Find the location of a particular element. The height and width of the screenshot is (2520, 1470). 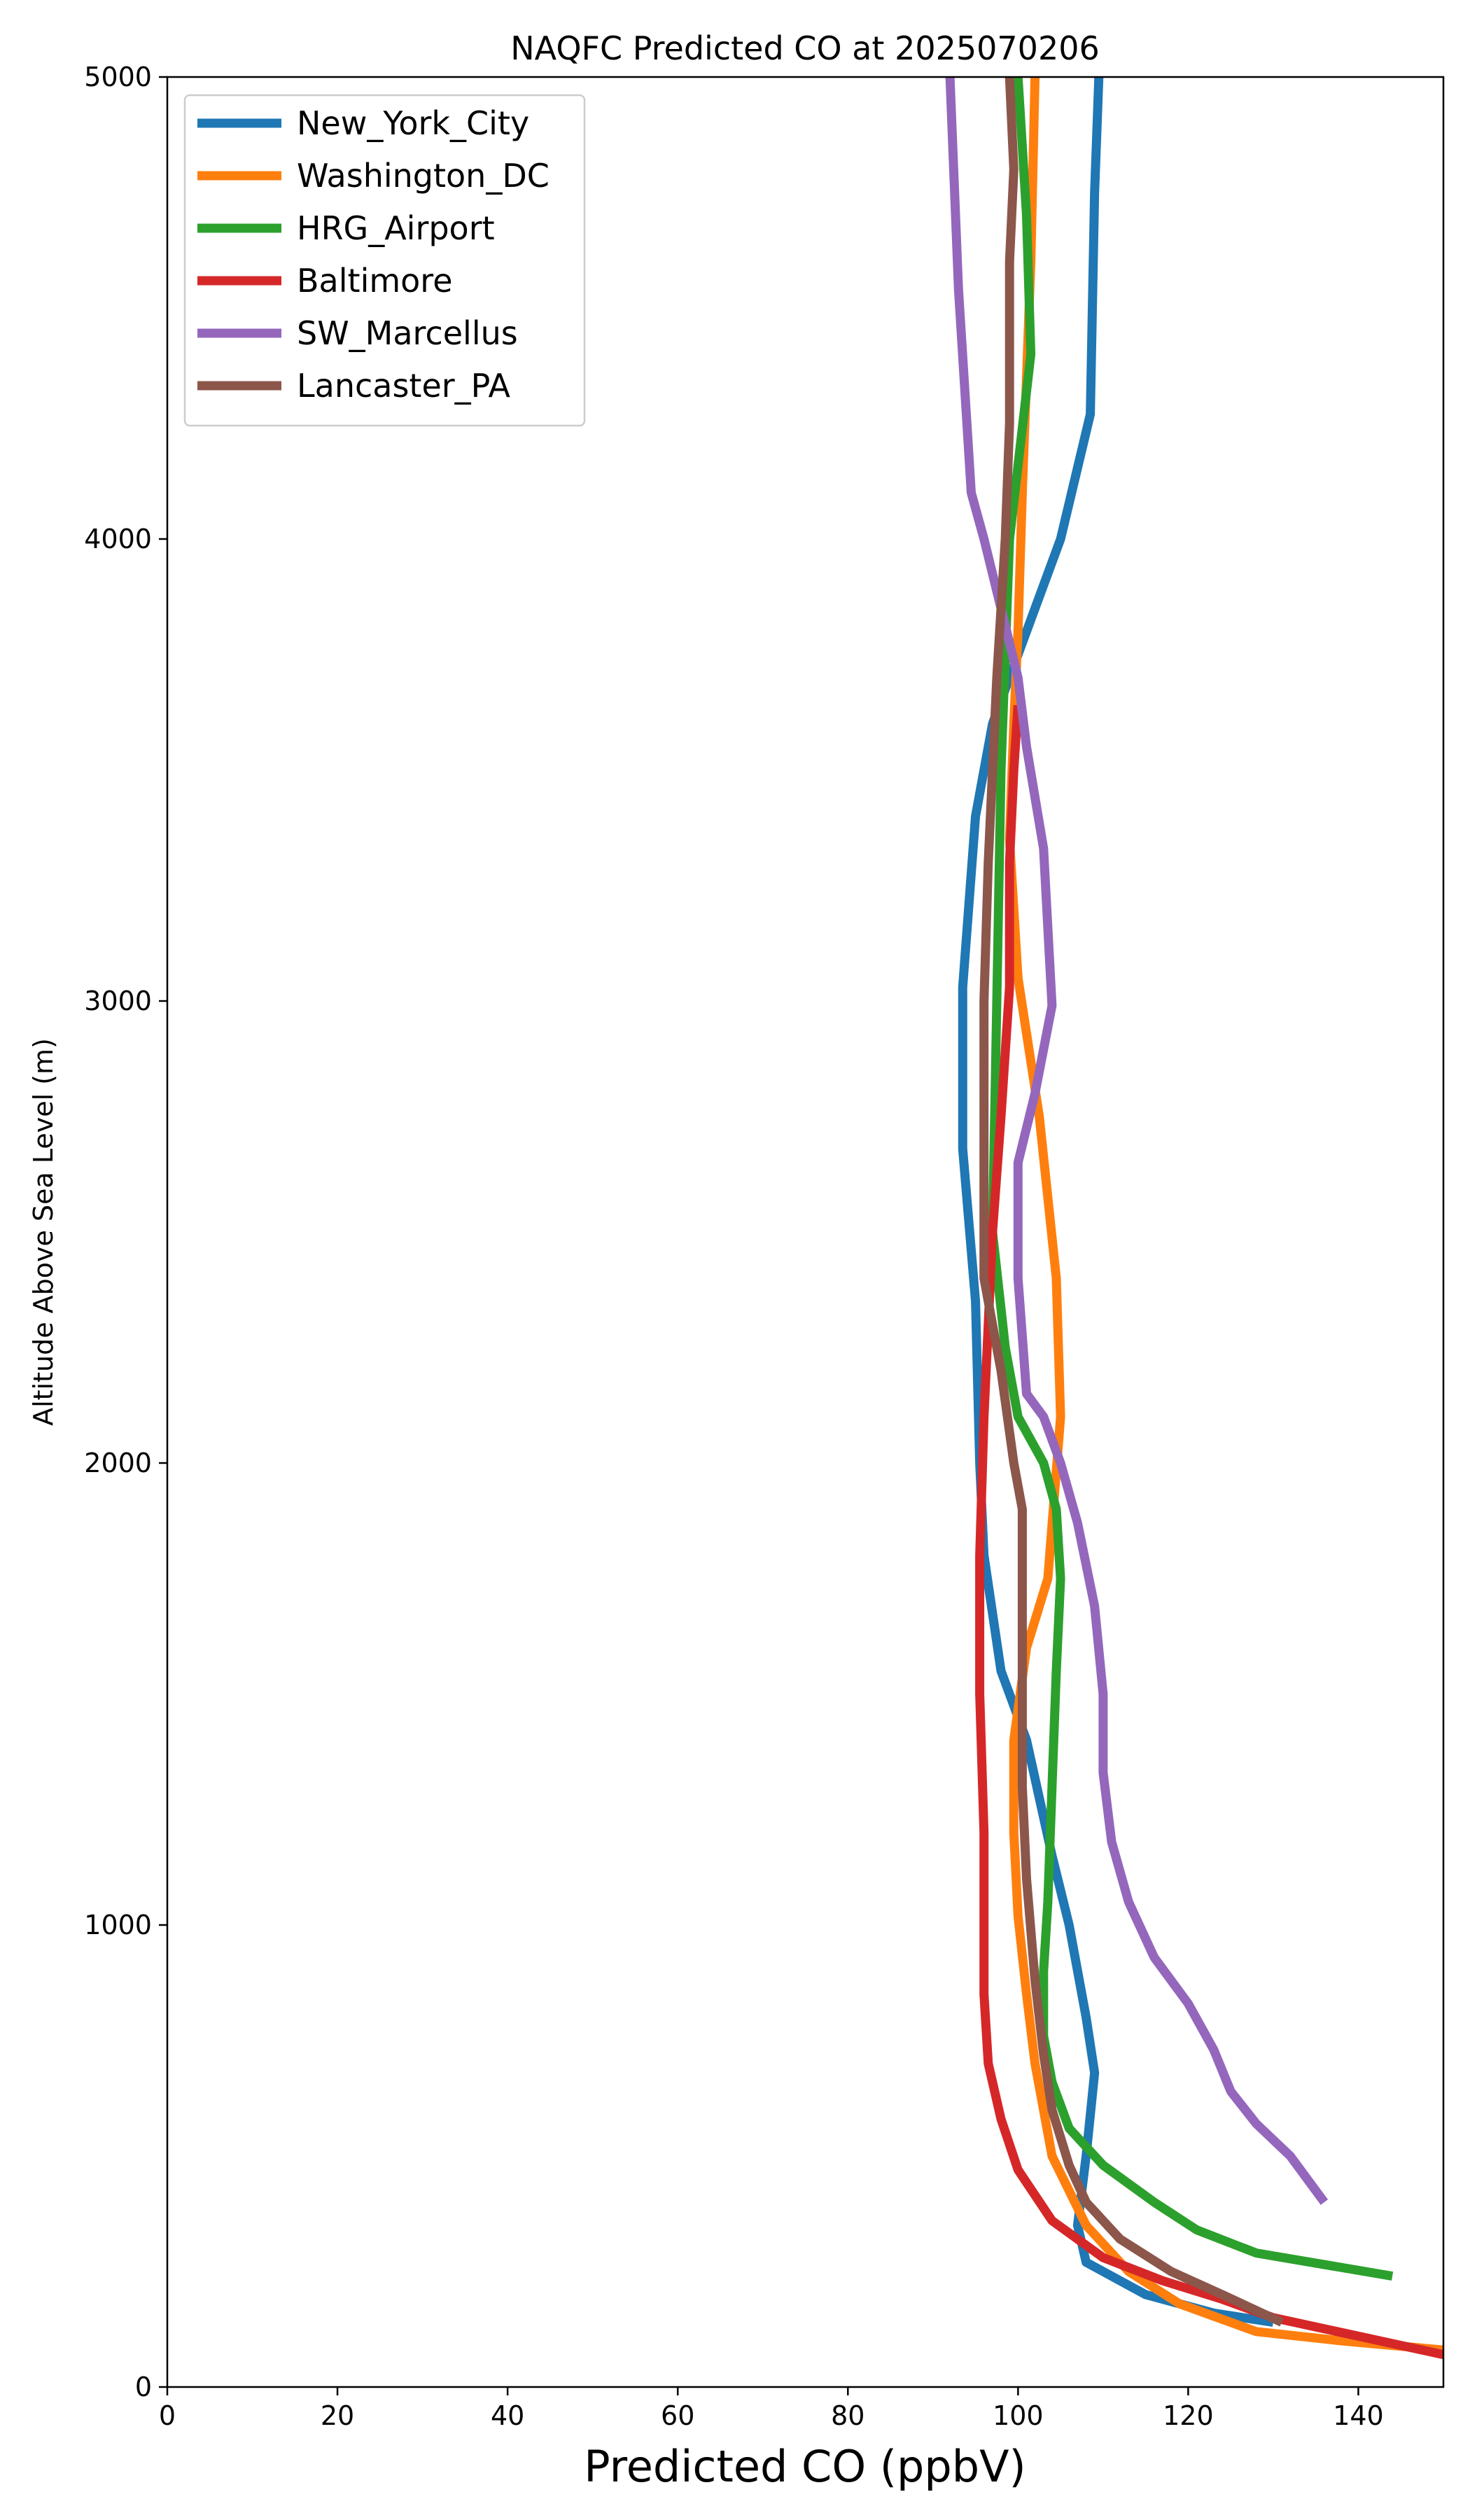

legend-box is located at coordinates (384, 260).